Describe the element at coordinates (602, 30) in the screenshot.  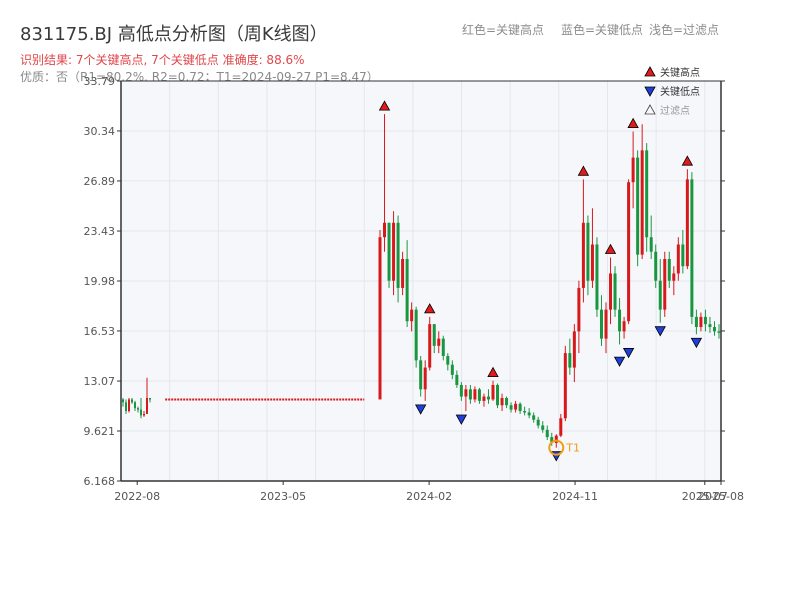
I see `legend-text-low: 蓝色=关键低点` at that location.